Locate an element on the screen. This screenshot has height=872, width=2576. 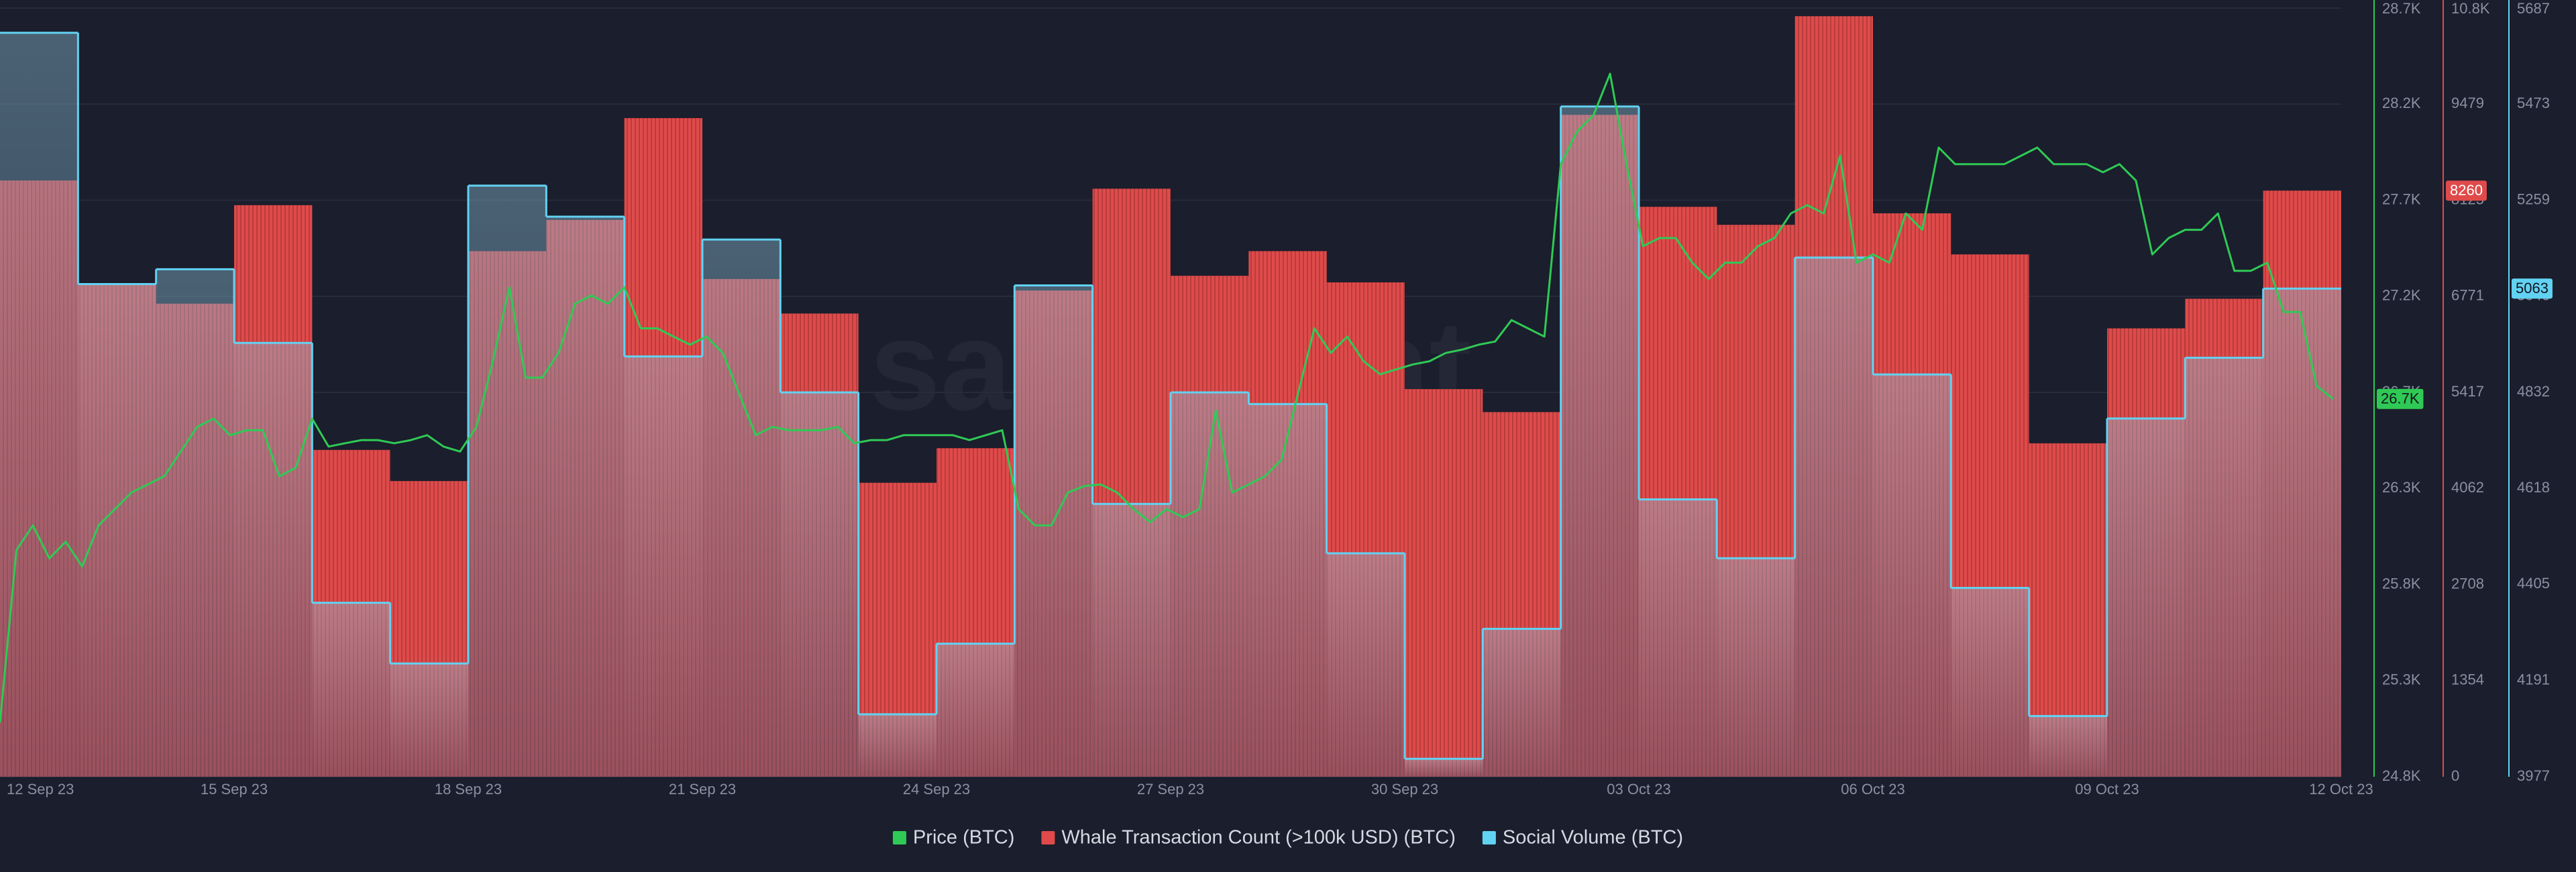
y-tick-label: 26.3K is located at coordinates (2401, 488).